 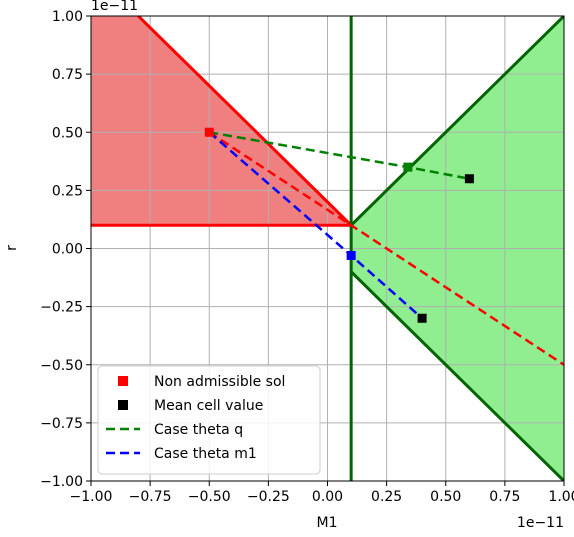 I want to click on y-scale-note: 1e−11, so click(x=114, y=7).